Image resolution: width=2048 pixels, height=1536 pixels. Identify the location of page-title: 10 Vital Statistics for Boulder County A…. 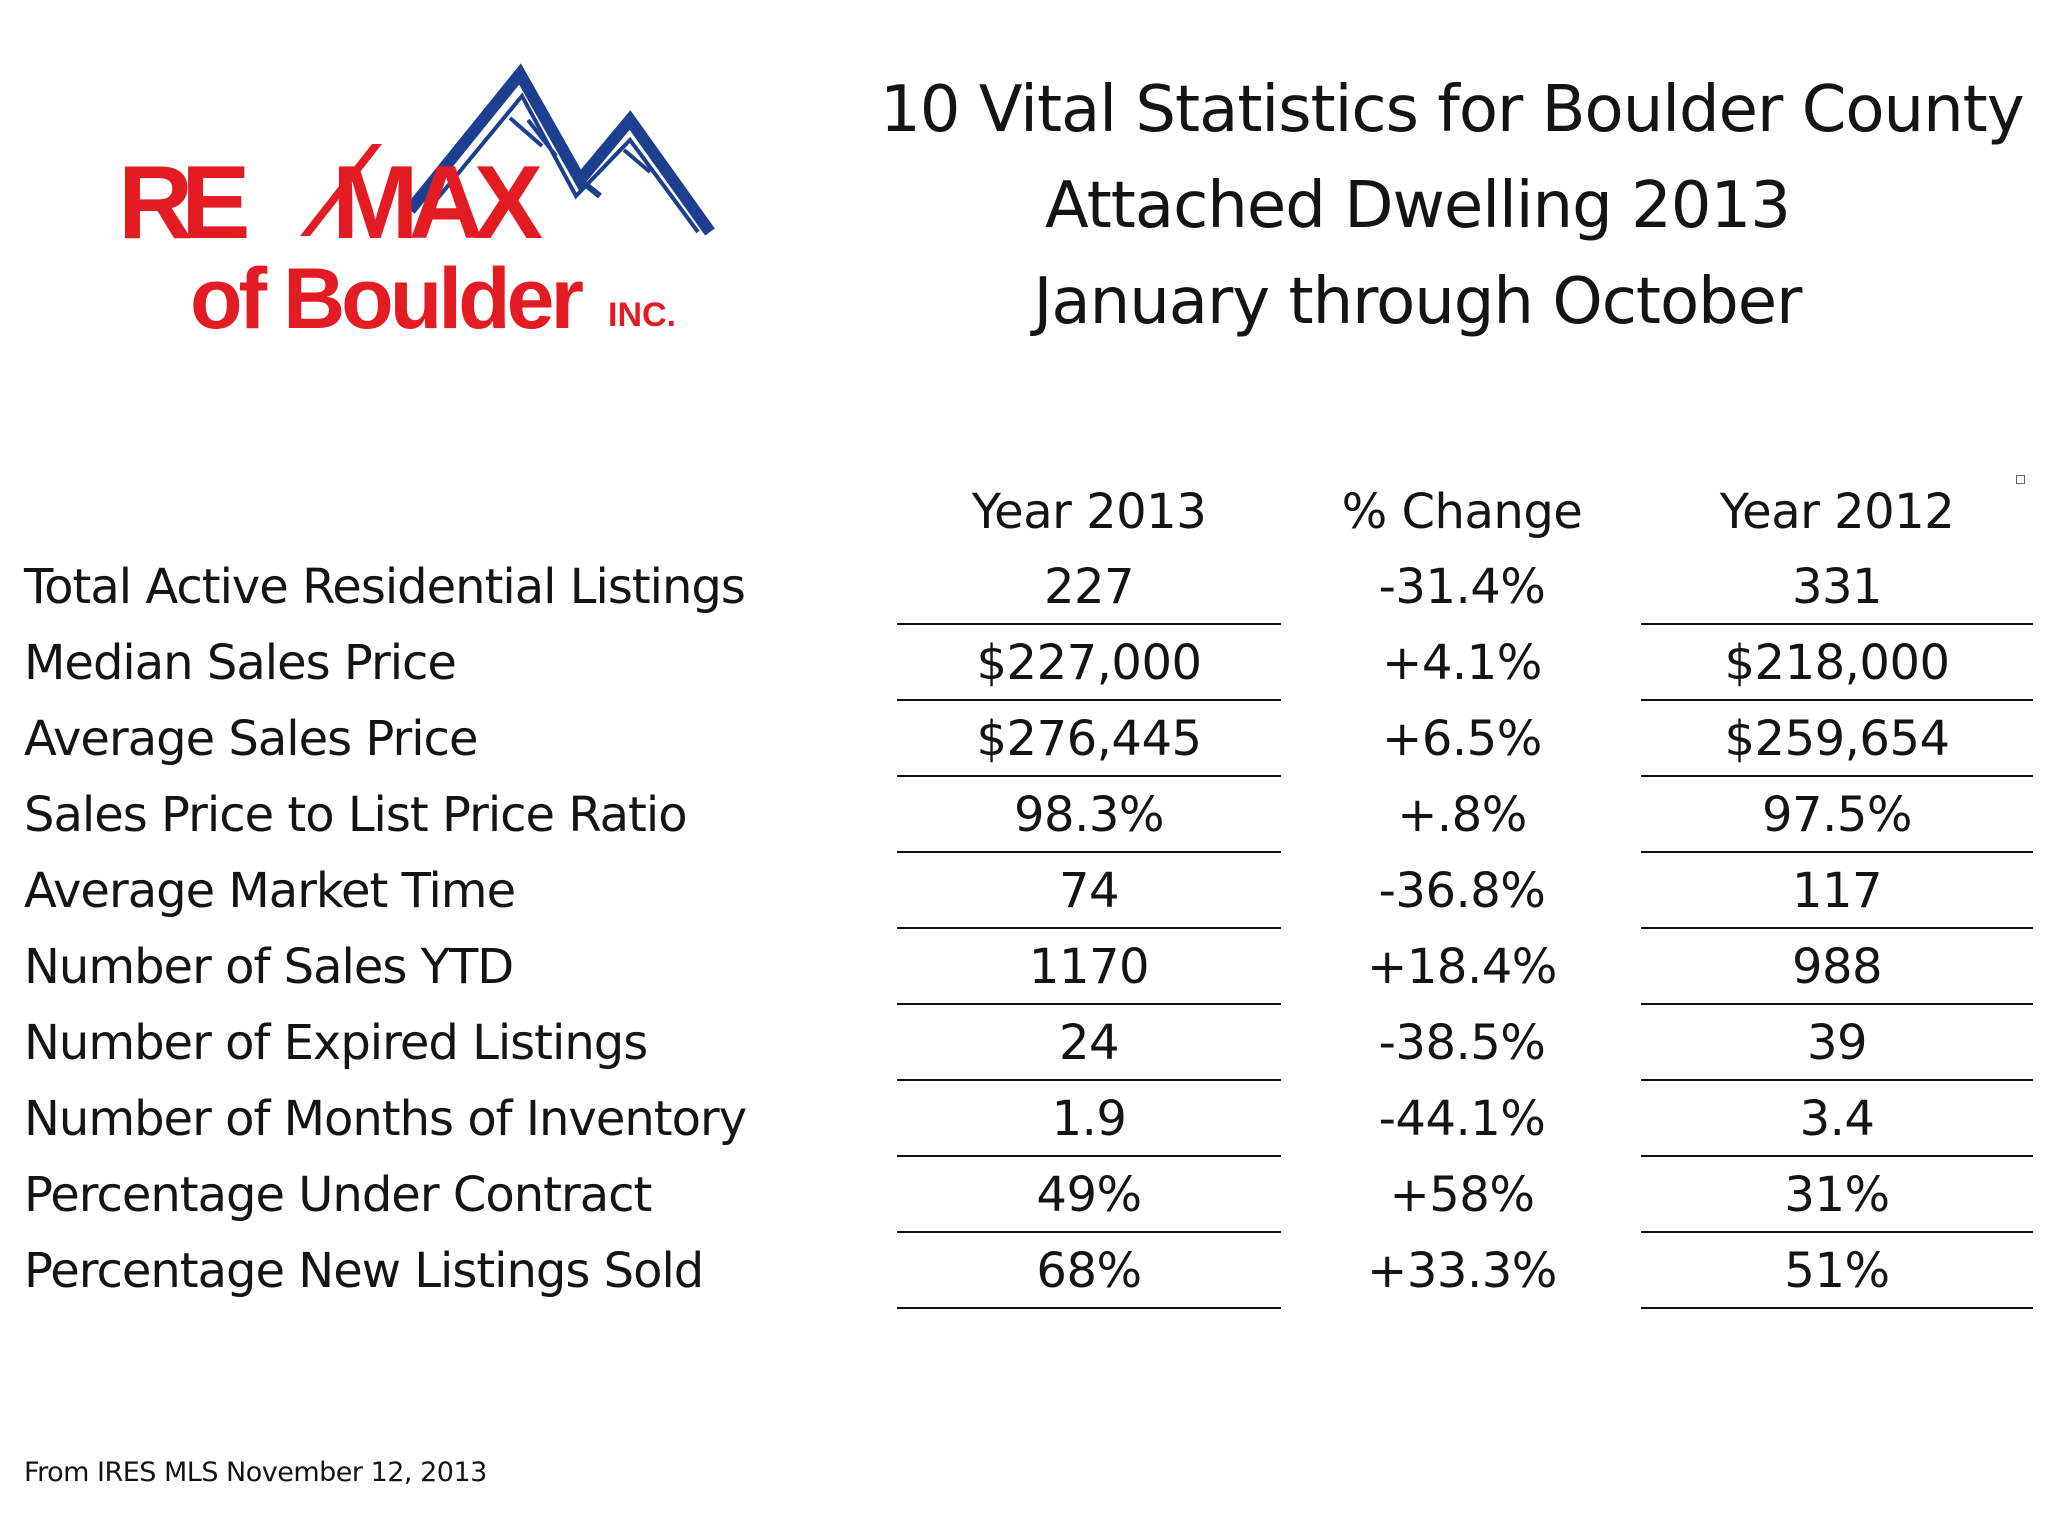
(1452, 206).